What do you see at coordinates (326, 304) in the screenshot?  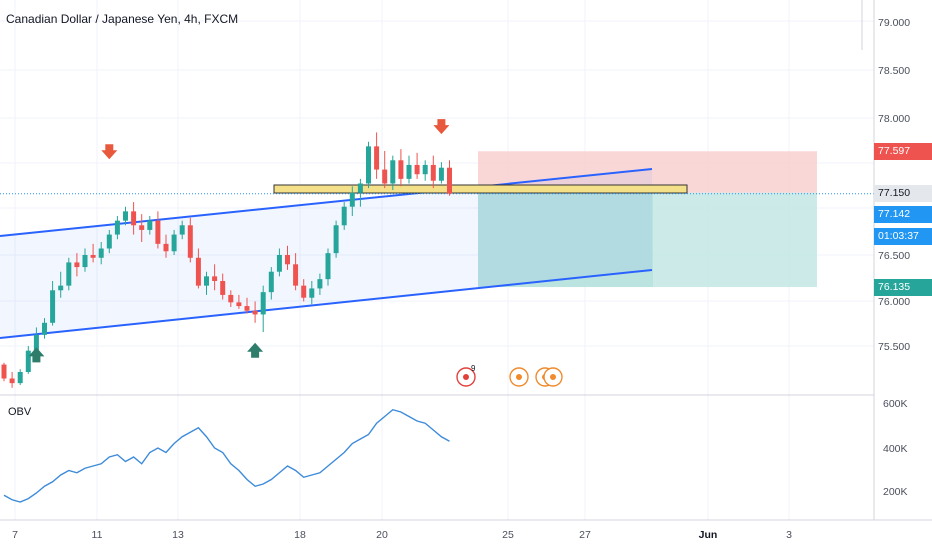 I see `channel-lower-line` at bounding box center [326, 304].